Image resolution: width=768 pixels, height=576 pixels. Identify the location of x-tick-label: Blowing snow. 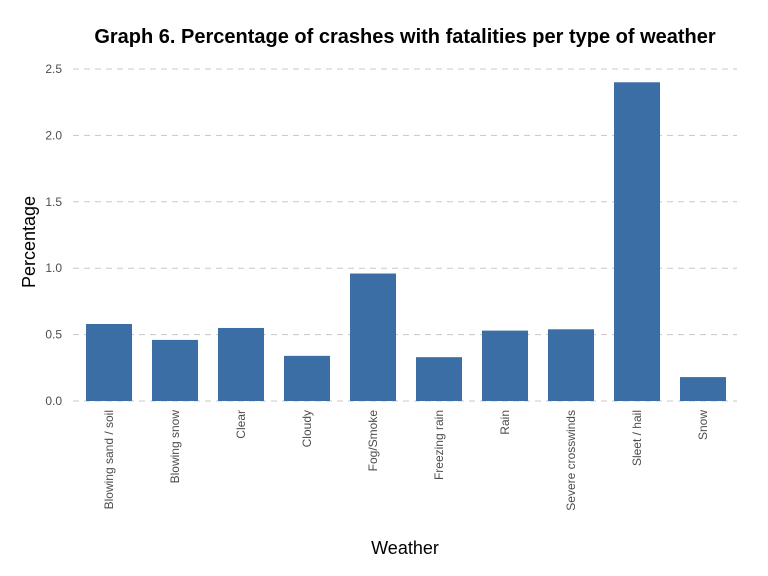
(175, 447).